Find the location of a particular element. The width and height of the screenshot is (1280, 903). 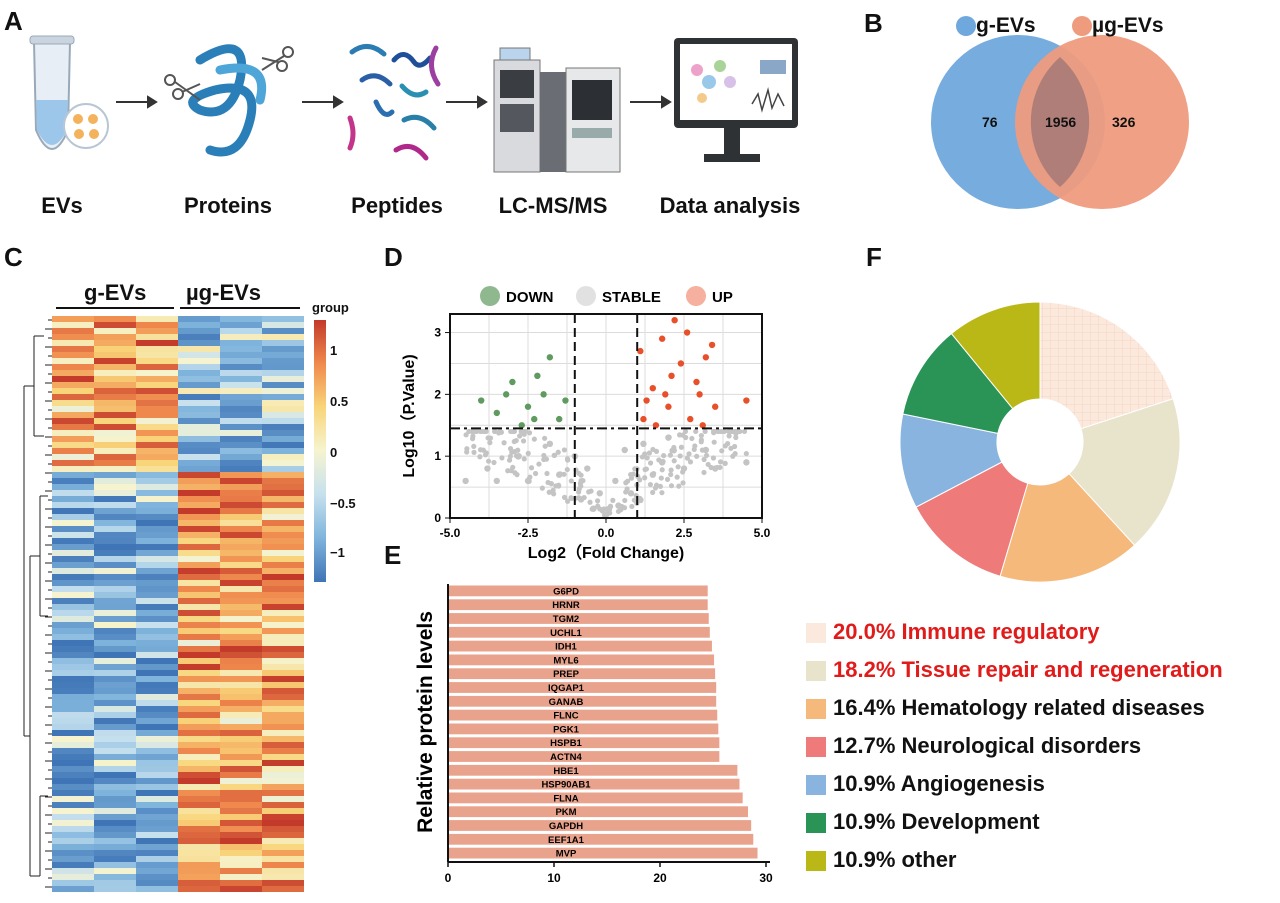

scissors-icon is located at coordinates (229, 73).